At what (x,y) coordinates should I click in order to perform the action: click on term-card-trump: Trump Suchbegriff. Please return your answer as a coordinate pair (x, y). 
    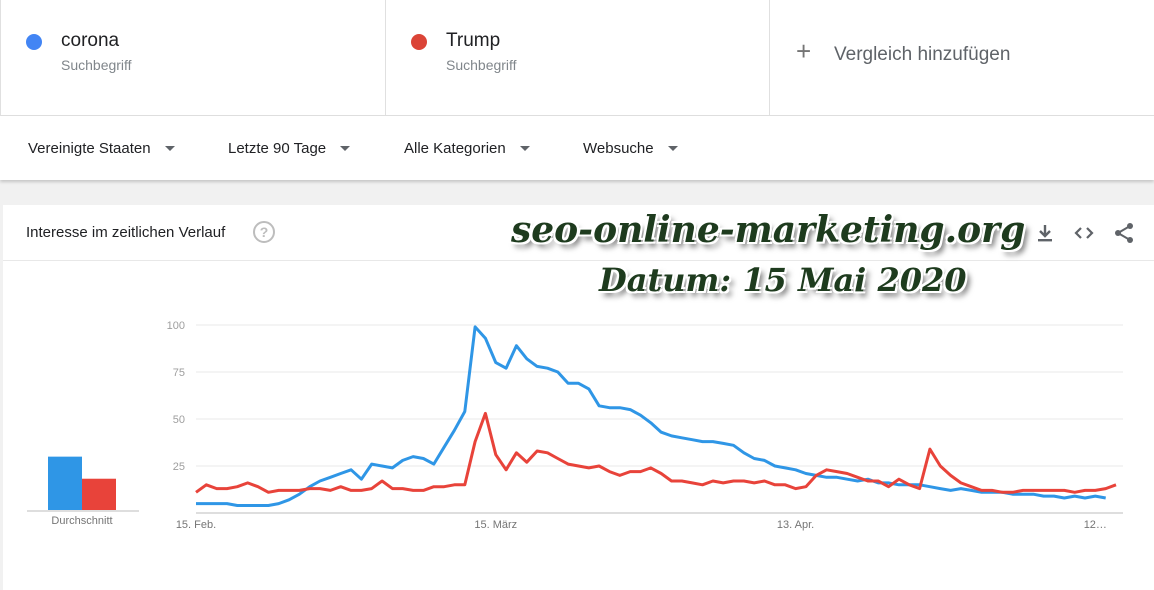
    Looking at the image, I should click on (578, 58).